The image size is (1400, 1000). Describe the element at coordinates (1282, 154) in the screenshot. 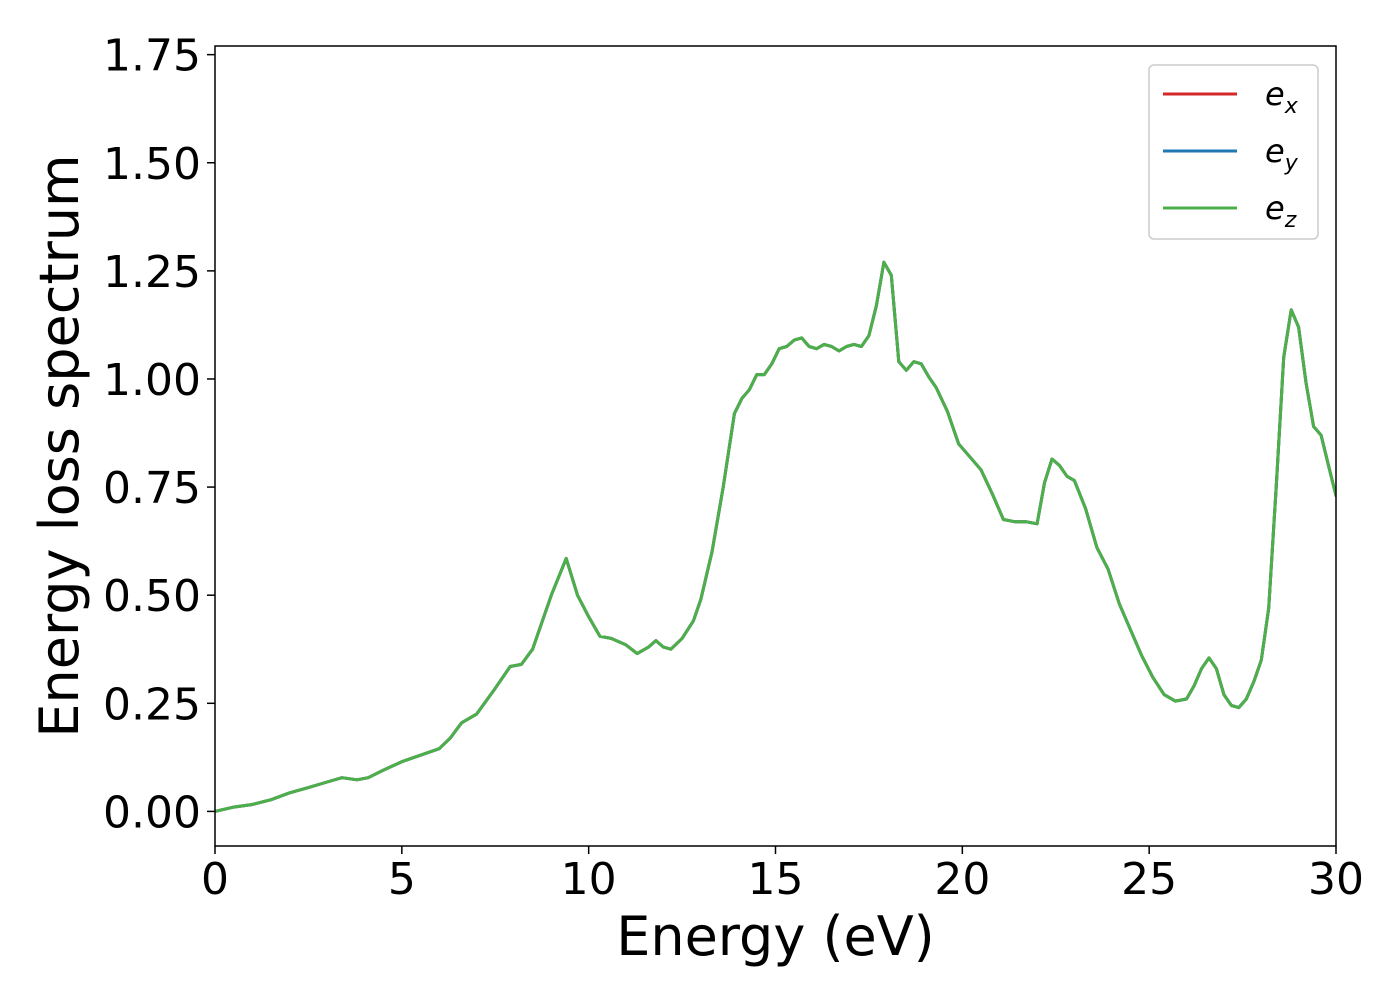

I see `legend-entry-label: ey` at that location.